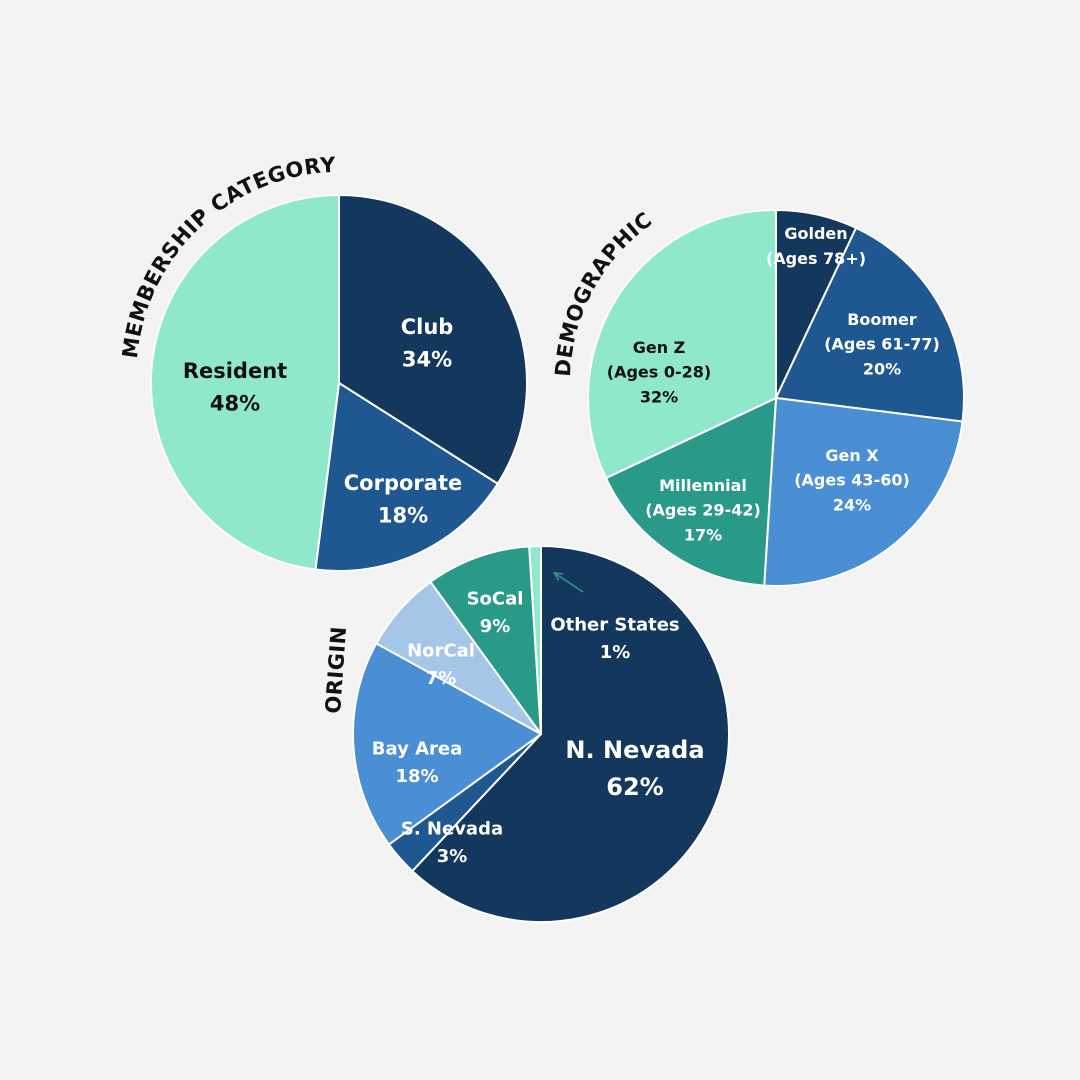  I want to click on slice-percent: 3%, so click(452, 856).